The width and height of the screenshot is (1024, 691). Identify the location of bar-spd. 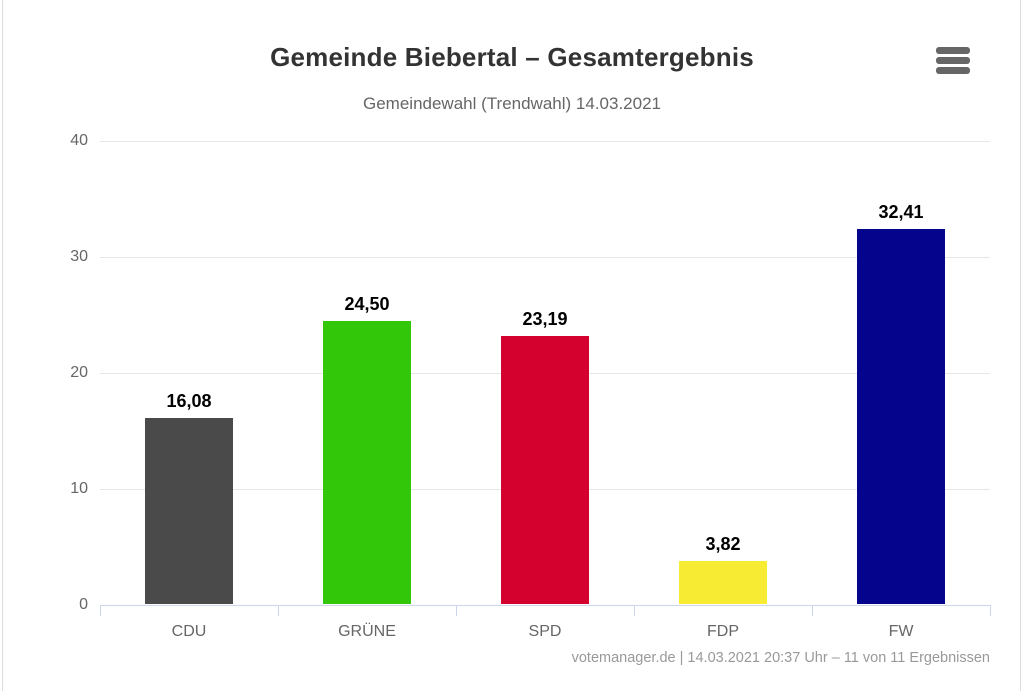
(545, 469).